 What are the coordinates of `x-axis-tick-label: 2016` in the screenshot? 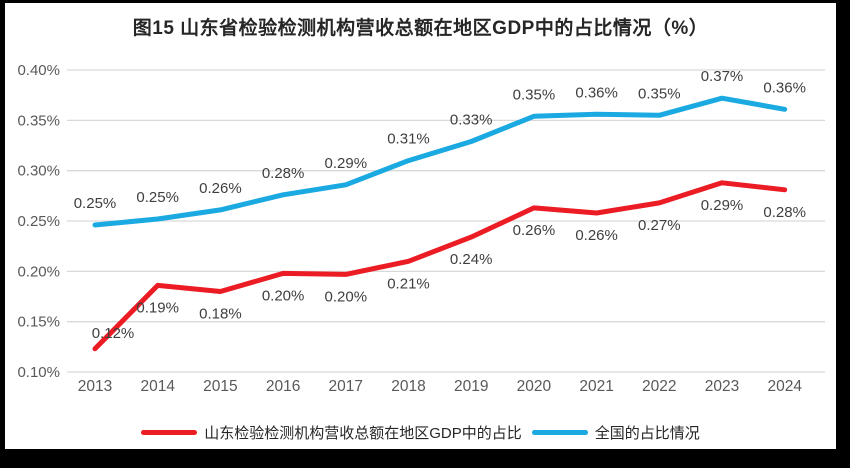 It's located at (283, 386).